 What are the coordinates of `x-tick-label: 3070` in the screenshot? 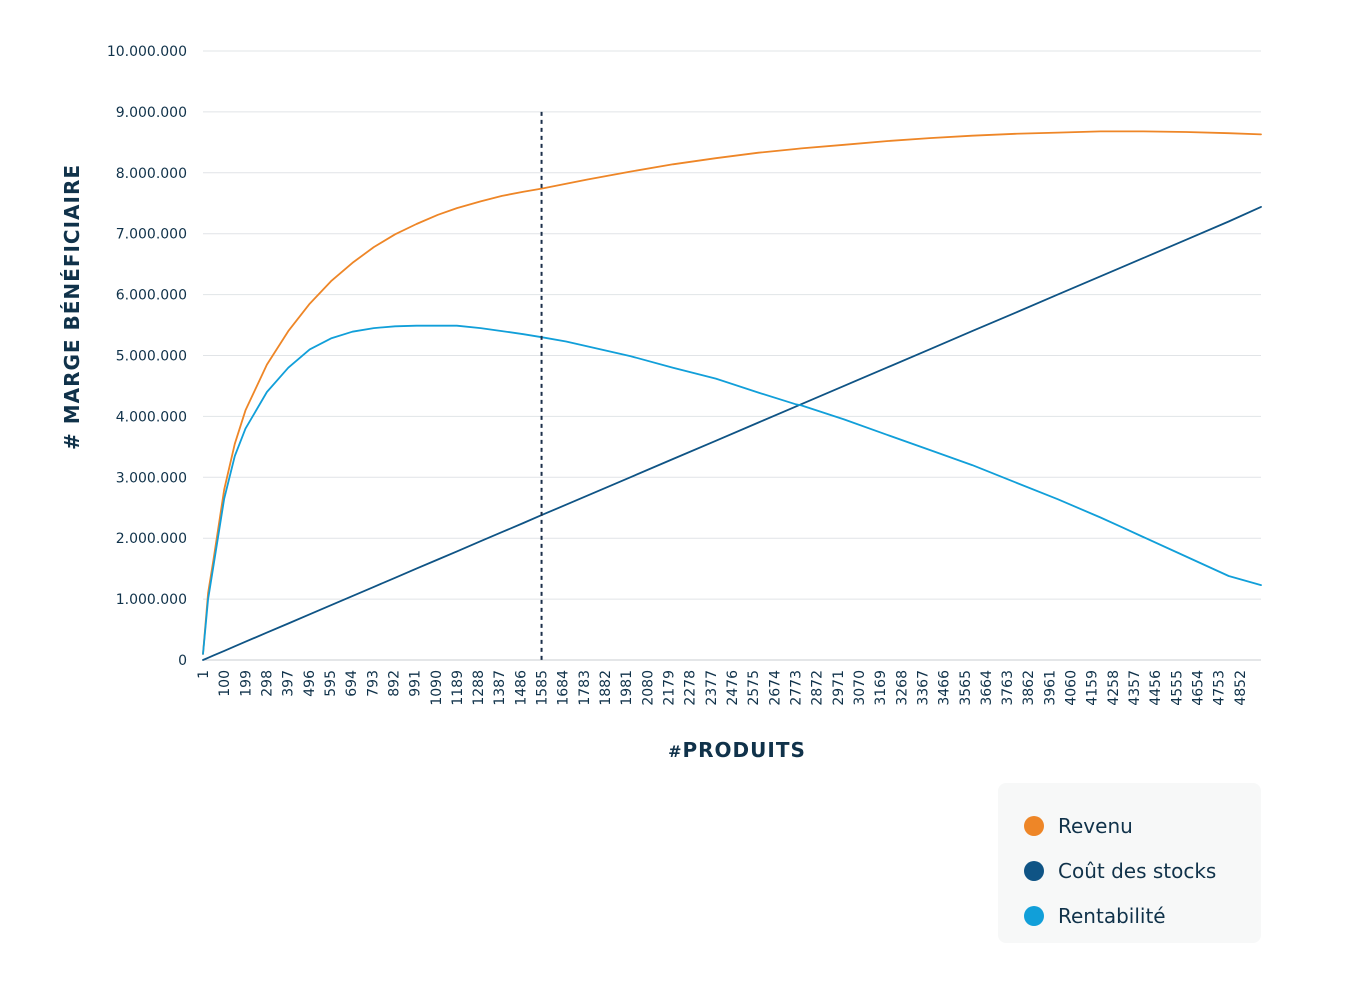 It's located at (860, 688).